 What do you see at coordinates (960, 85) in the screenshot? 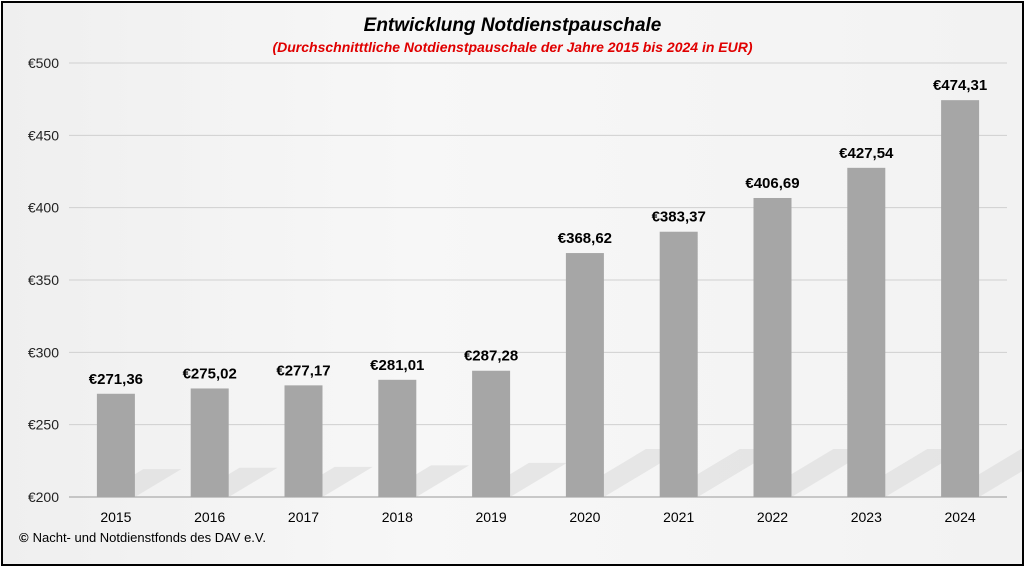
I see `data-label: €474,31` at bounding box center [960, 85].